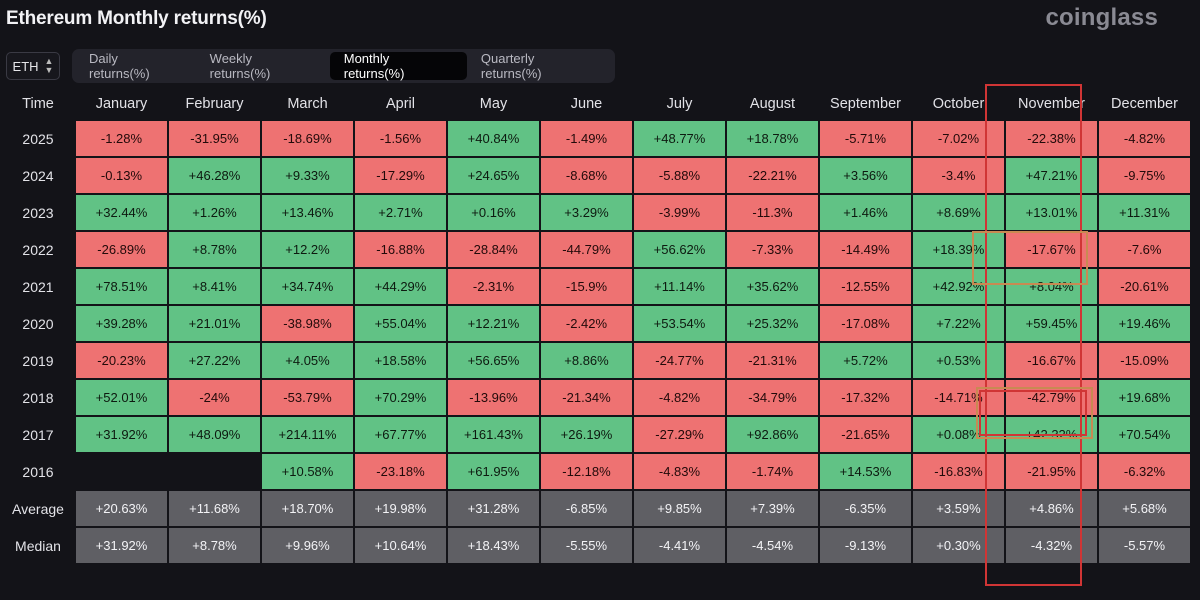 Image resolution: width=1200 pixels, height=600 pixels. I want to click on return-cell: +12.2%, so click(307, 249).